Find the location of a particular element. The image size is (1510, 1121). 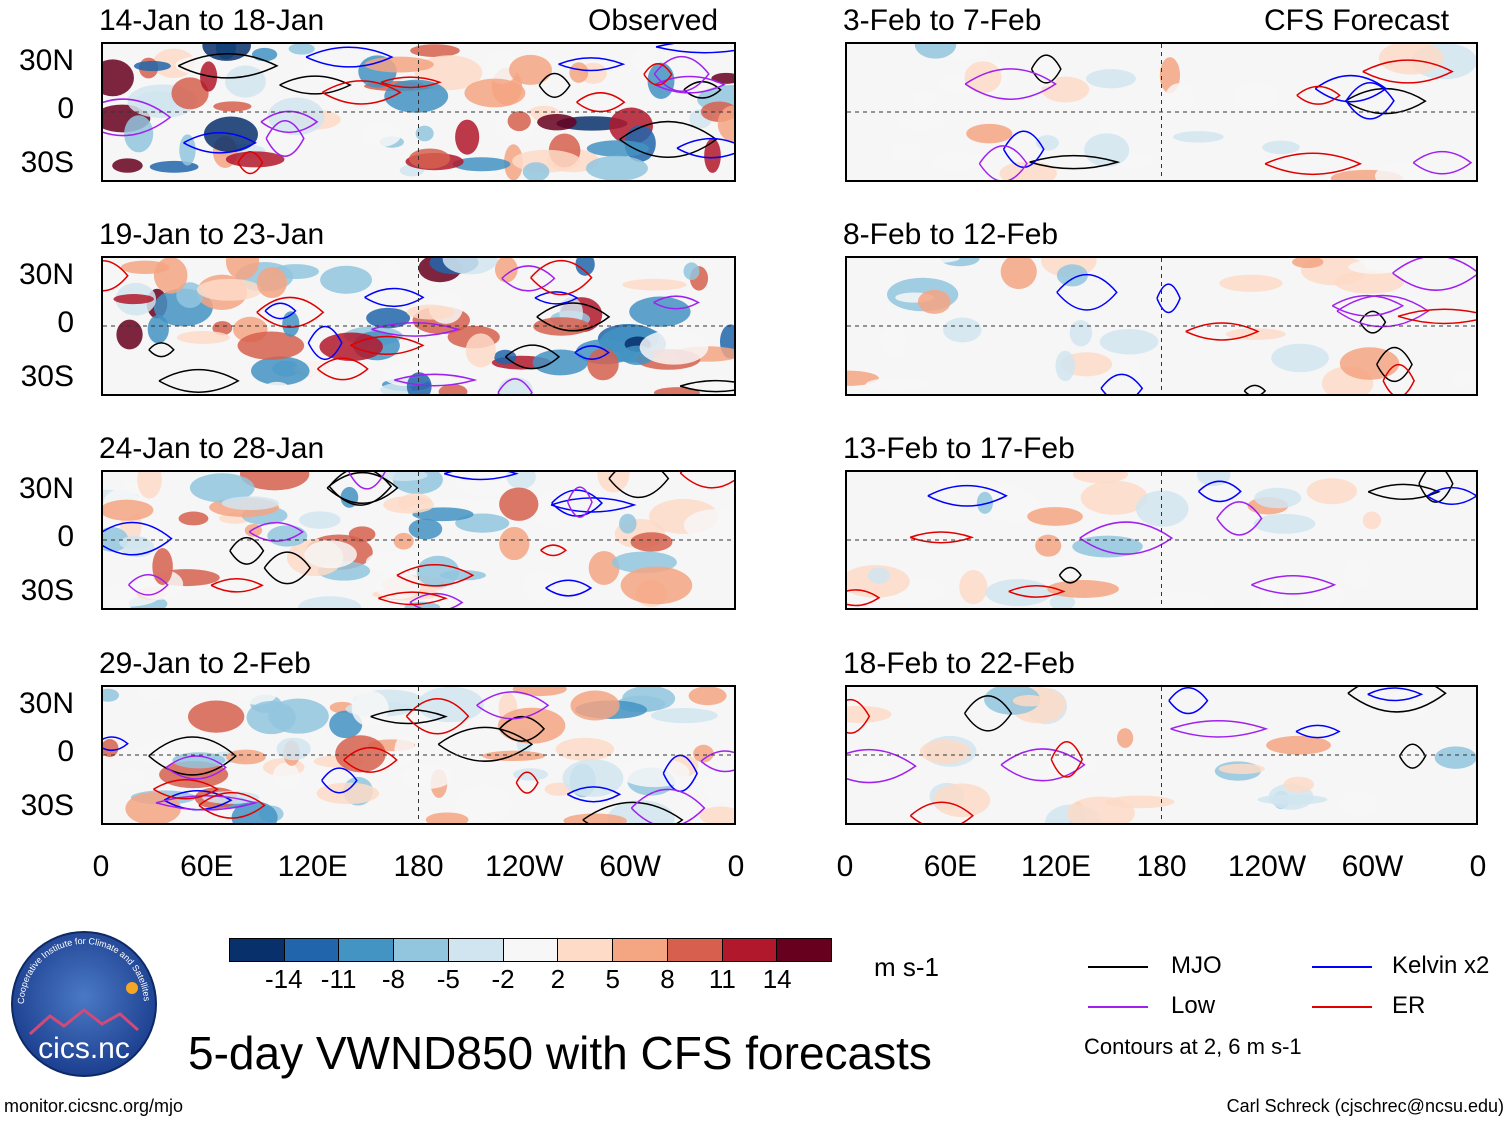

colorbar-tick-label: 8 is located at coordinates (667, 979).